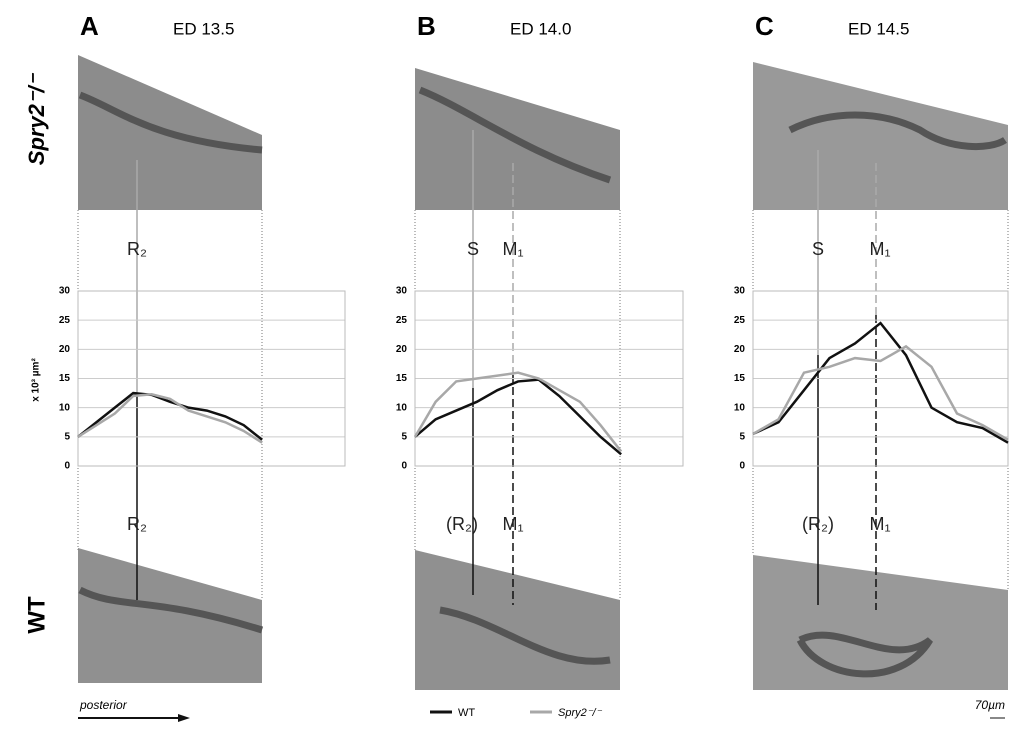  Describe the element at coordinates (764, 26) in the screenshot. I see `panel-label: C` at that location.